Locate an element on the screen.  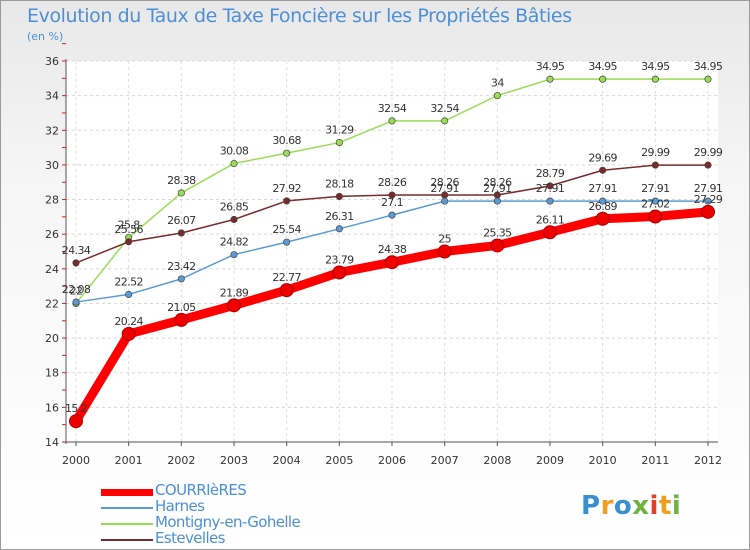
x-tick-label: 2005 is located at coordinates (339, 460).